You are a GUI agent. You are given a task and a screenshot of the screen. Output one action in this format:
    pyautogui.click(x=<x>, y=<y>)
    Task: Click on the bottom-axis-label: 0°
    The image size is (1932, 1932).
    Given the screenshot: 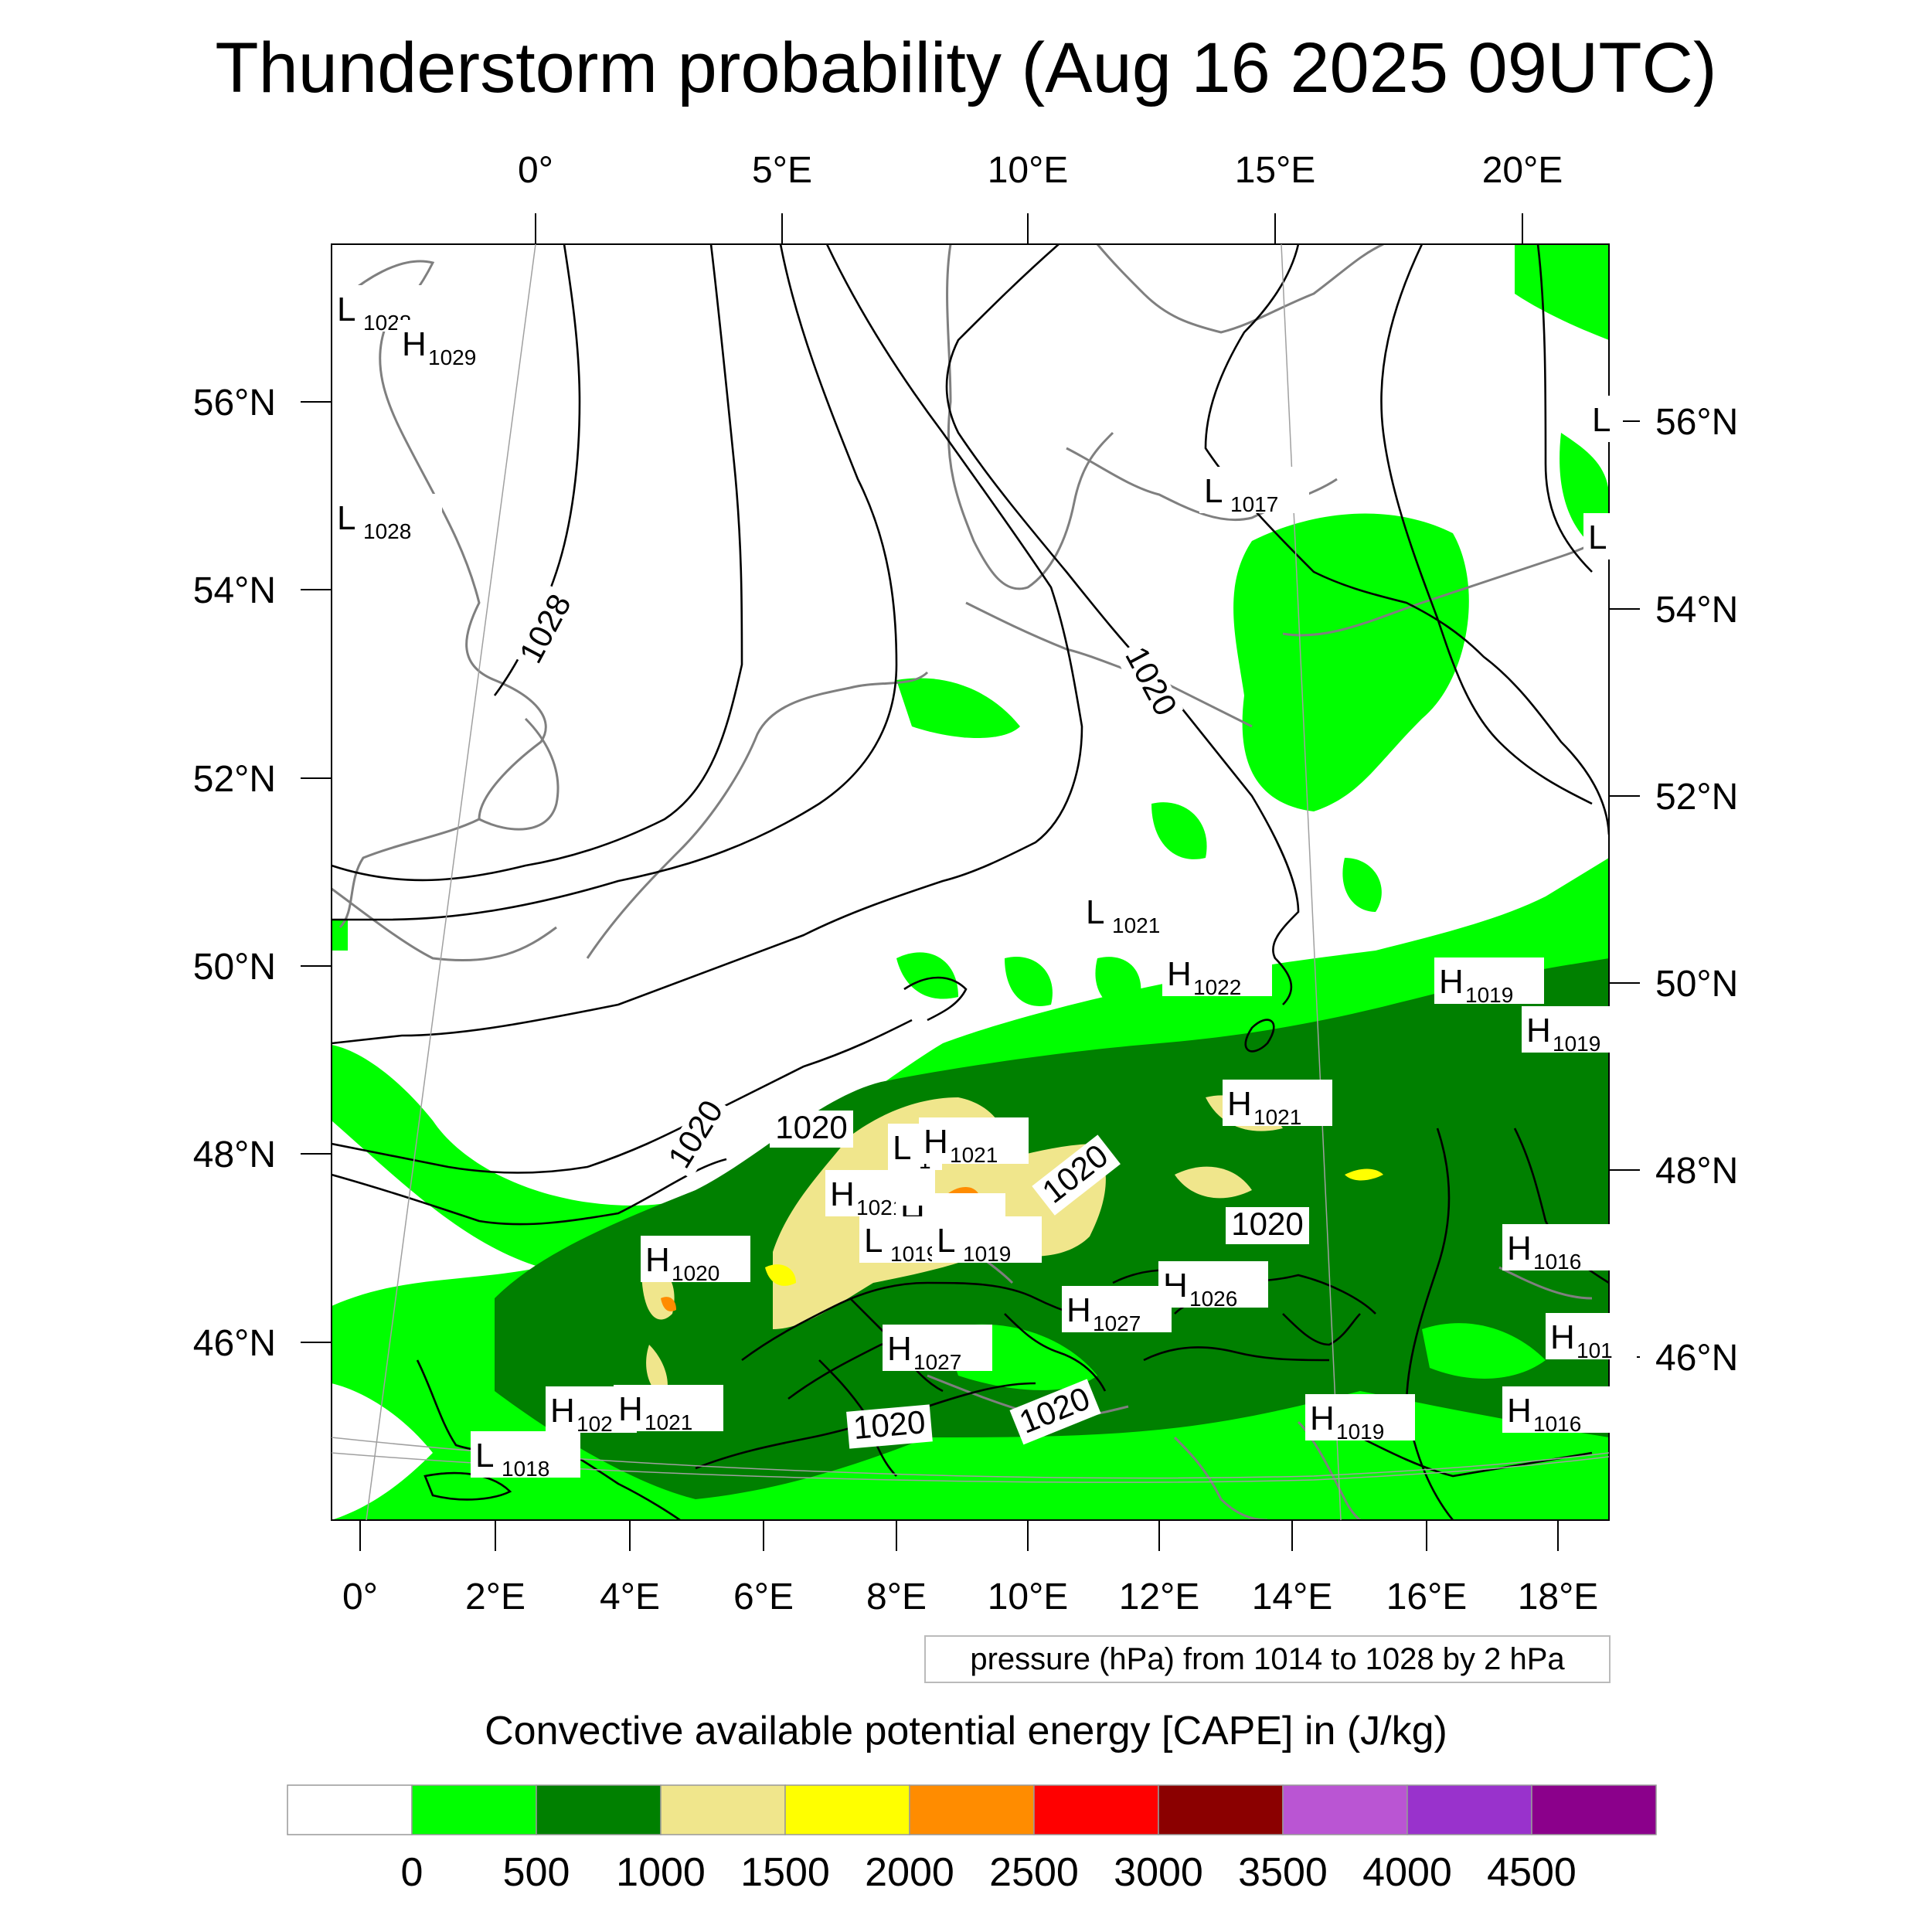 What is the action you would take?
    pyautogui.click(x=360, y=1597)
    